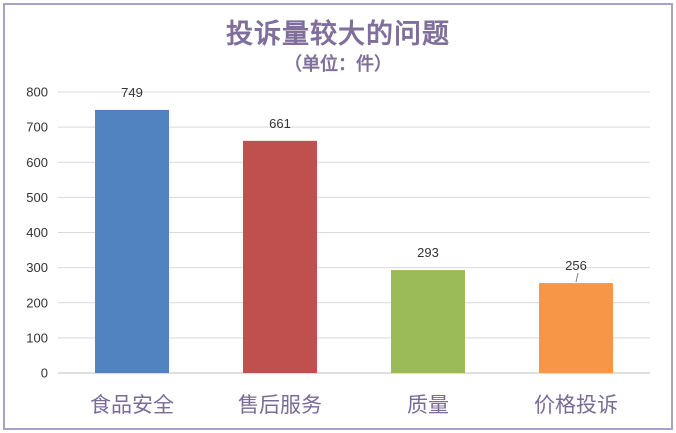 This screenshot has width=676, height=433. Describe the element at coordinates (576, 265) in the screenshot. I see `data-label: 256` at that location.